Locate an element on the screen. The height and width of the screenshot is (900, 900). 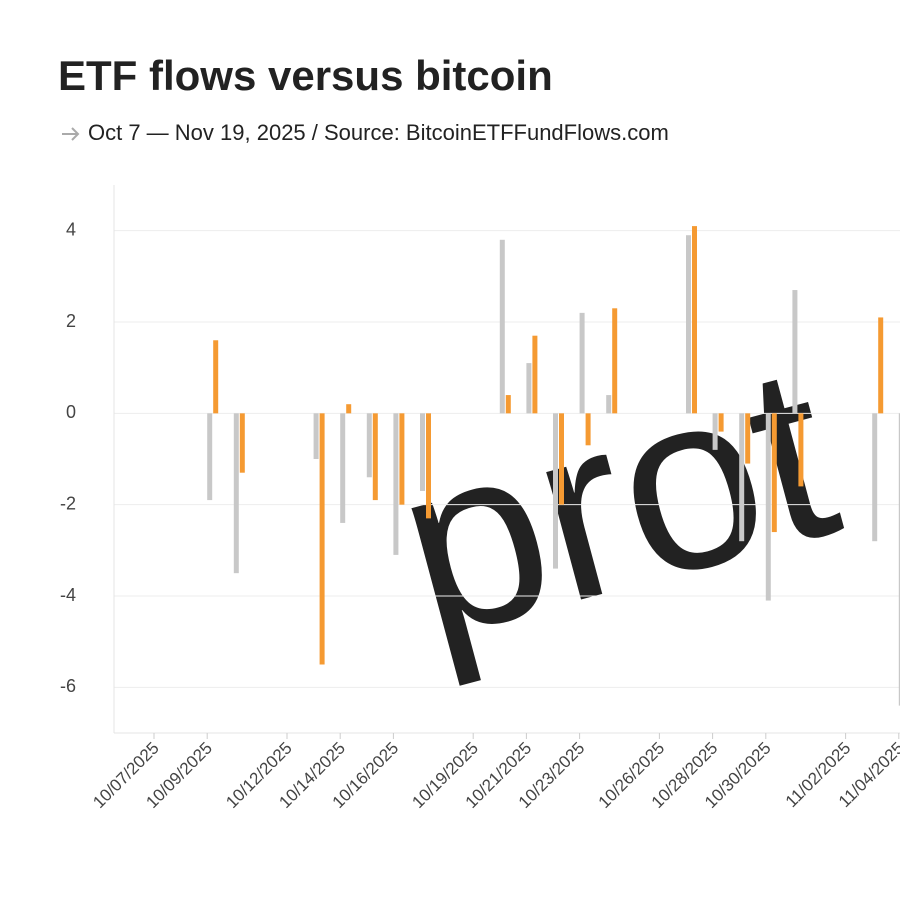
y-tick-label: -4 is located at coordinates (68, 595).